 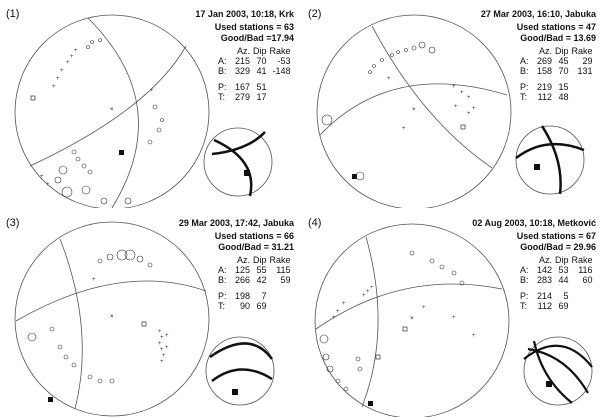 I want to click on event-title: 02 Aug 2003, 10:18, Metković, so click(x=534, y=223).